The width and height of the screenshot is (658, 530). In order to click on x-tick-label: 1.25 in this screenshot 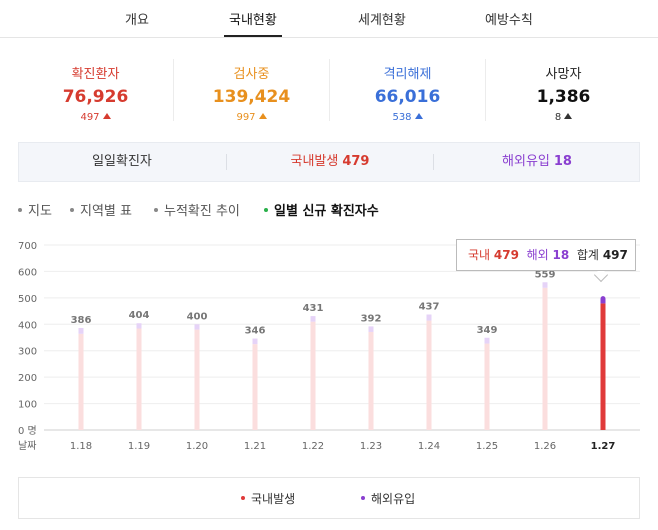, I will do `click(487, 446)`.